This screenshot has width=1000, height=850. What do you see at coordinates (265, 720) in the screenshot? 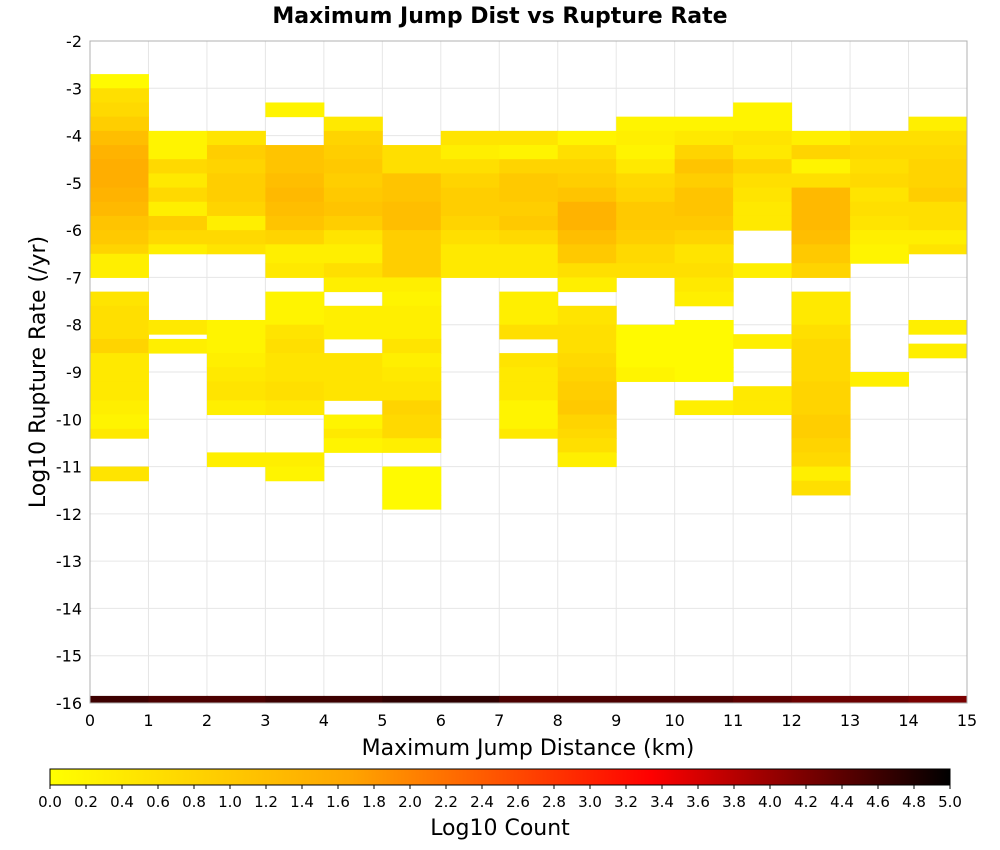
I see `x-tick-label: 3` at bounding box center [265, 720].